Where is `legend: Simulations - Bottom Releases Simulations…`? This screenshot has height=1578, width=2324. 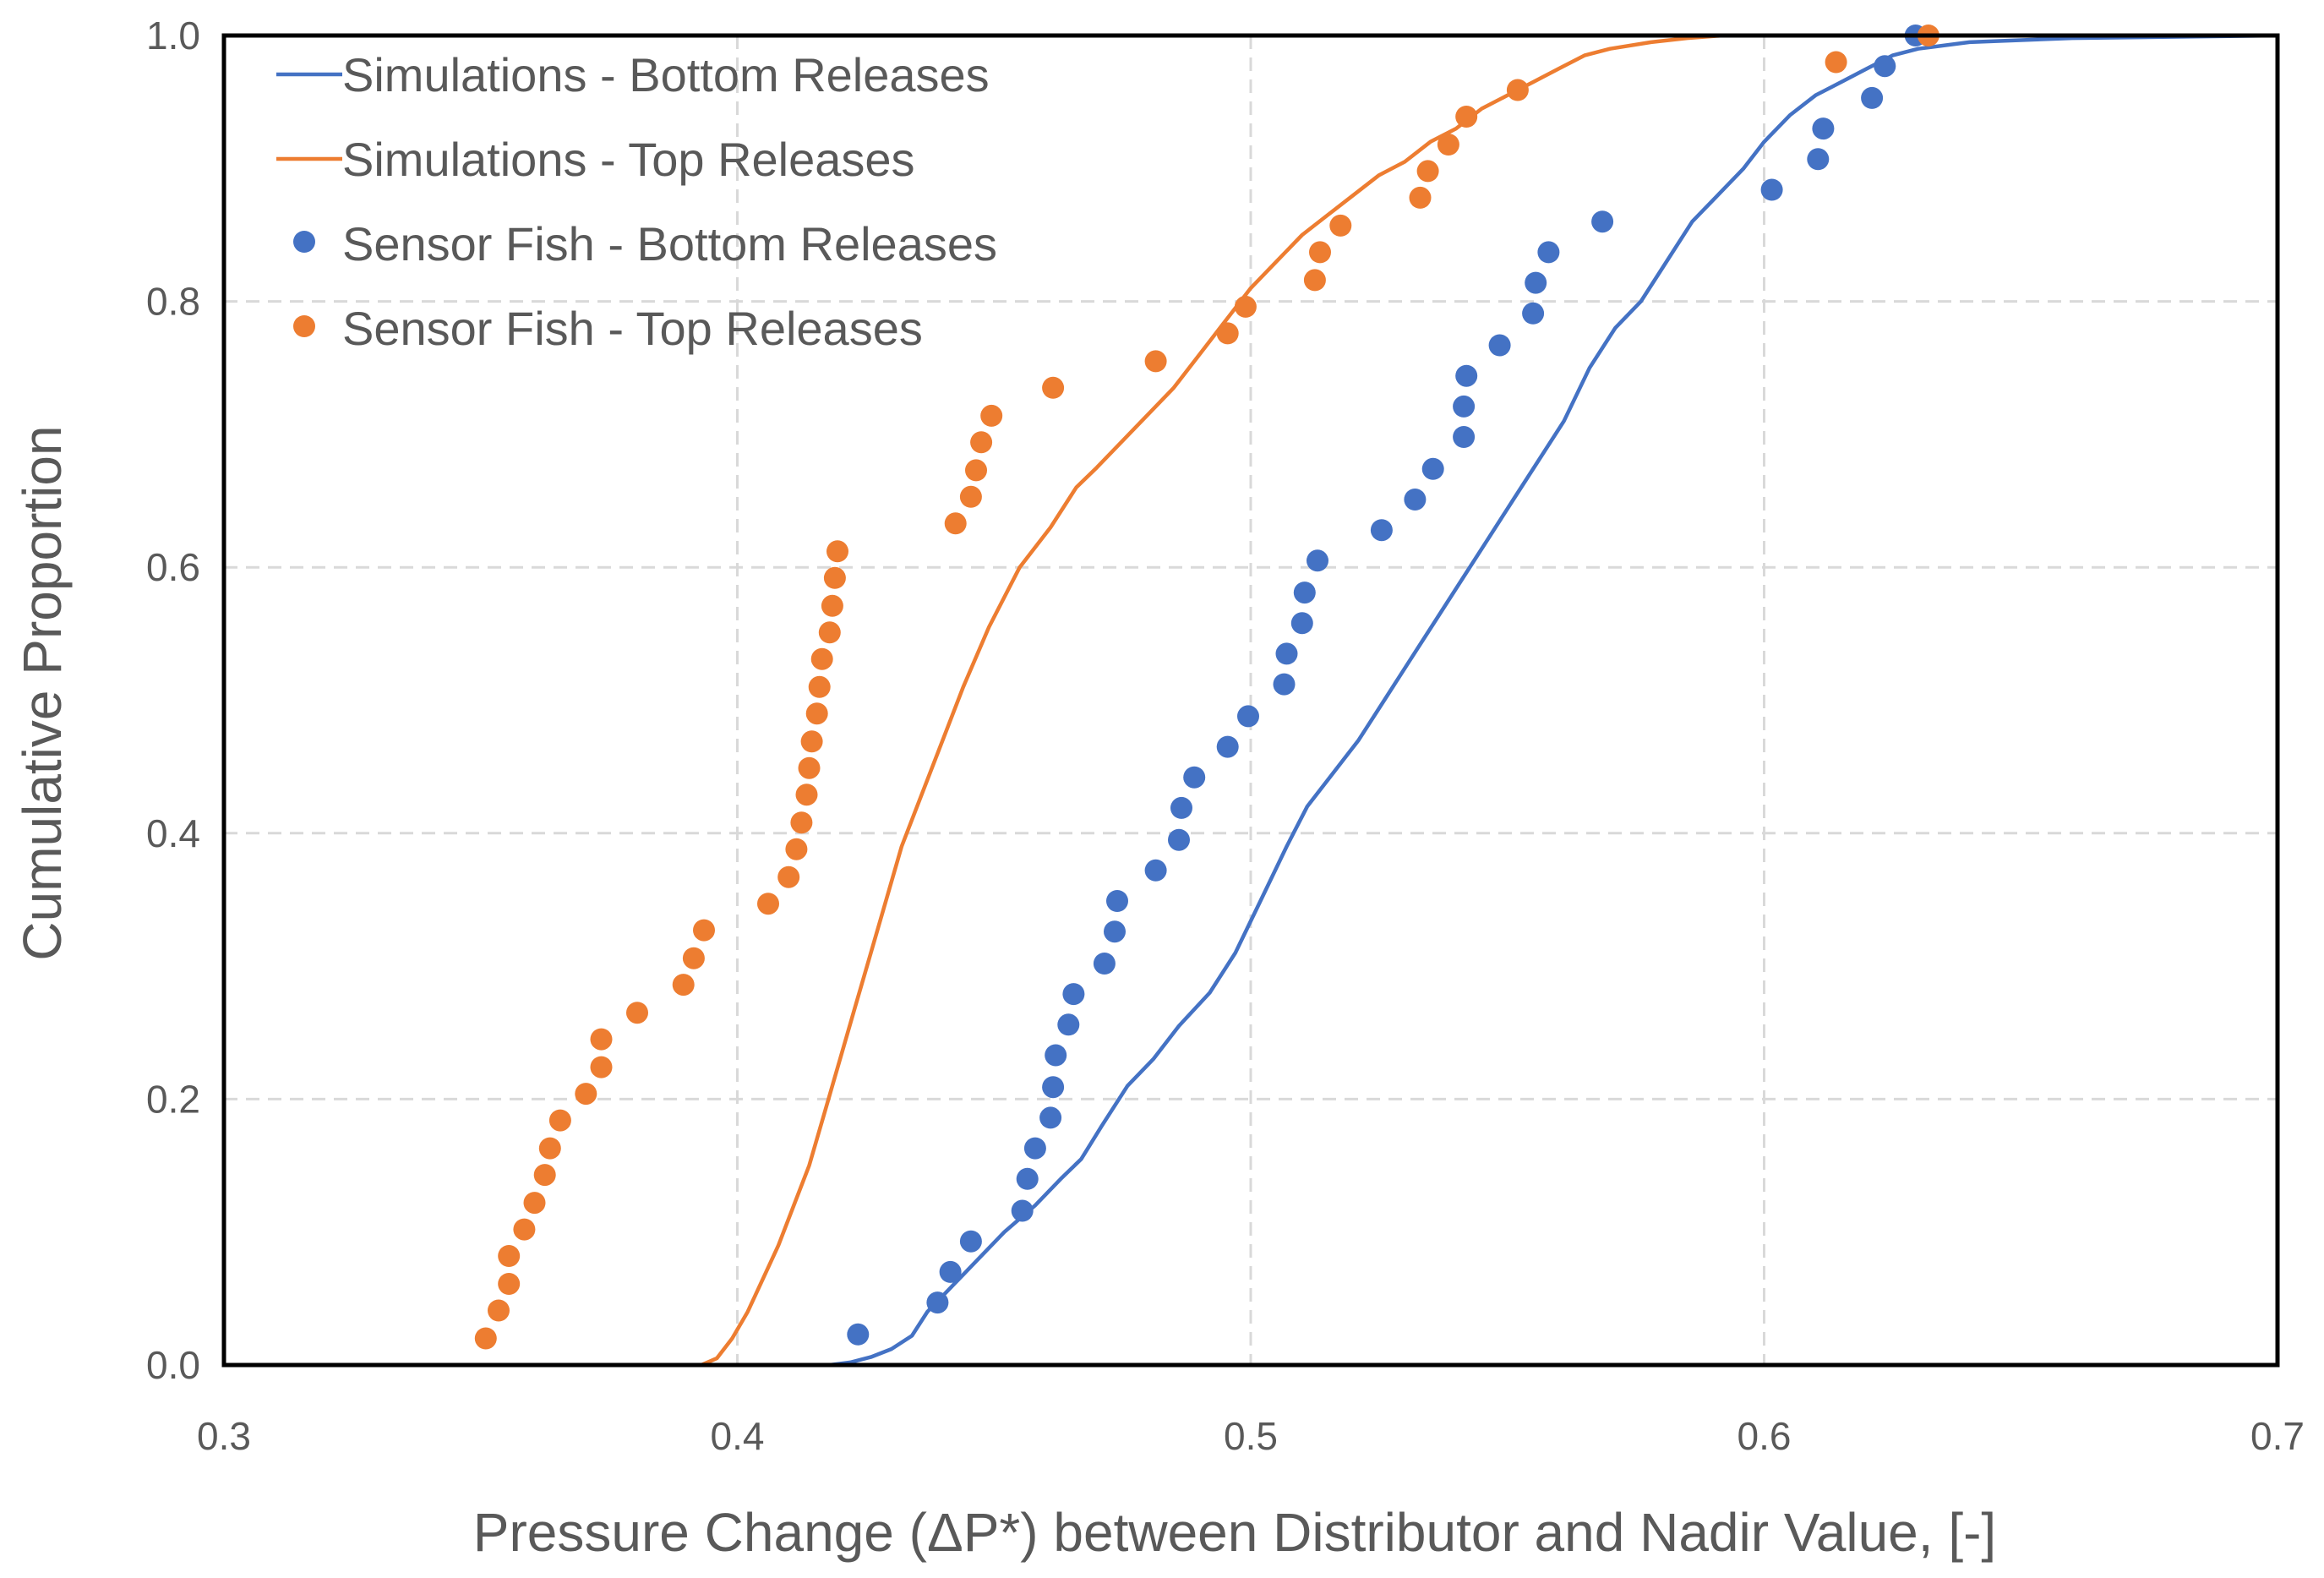 legend: Simulations - Bottom Releases Simulations… is located at coordinates (636, 202).